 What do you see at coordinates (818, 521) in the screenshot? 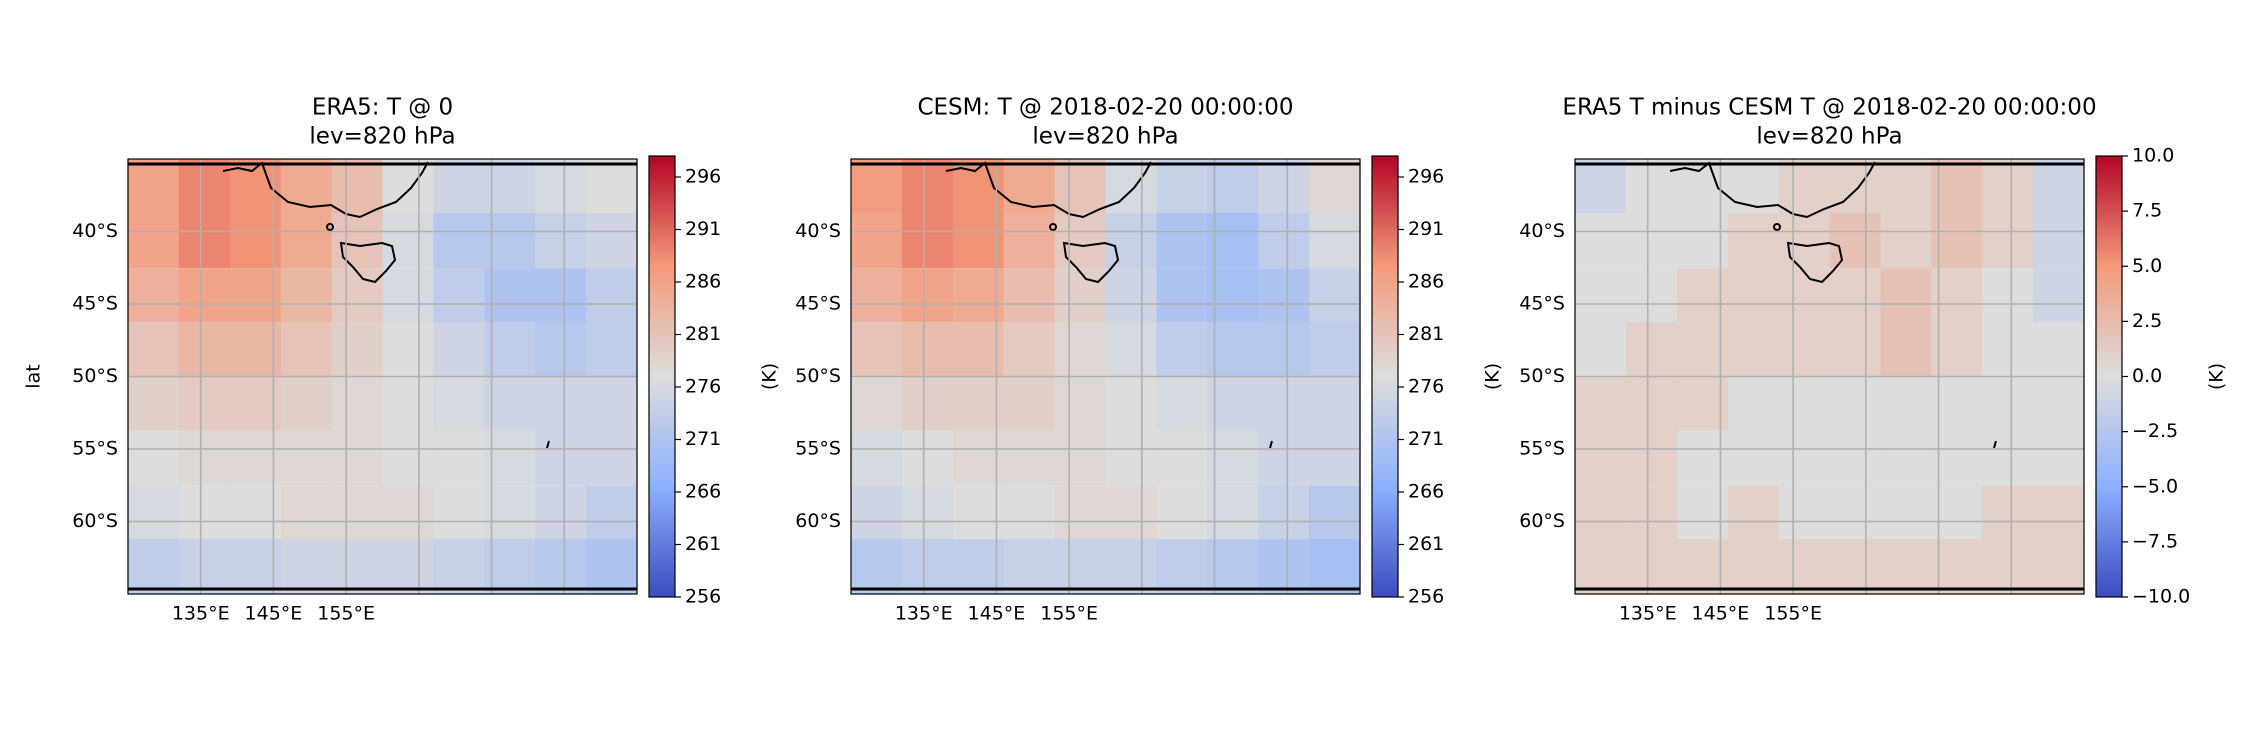
I see `y-tick-label: 60°S` at bounding box center [818, 521].